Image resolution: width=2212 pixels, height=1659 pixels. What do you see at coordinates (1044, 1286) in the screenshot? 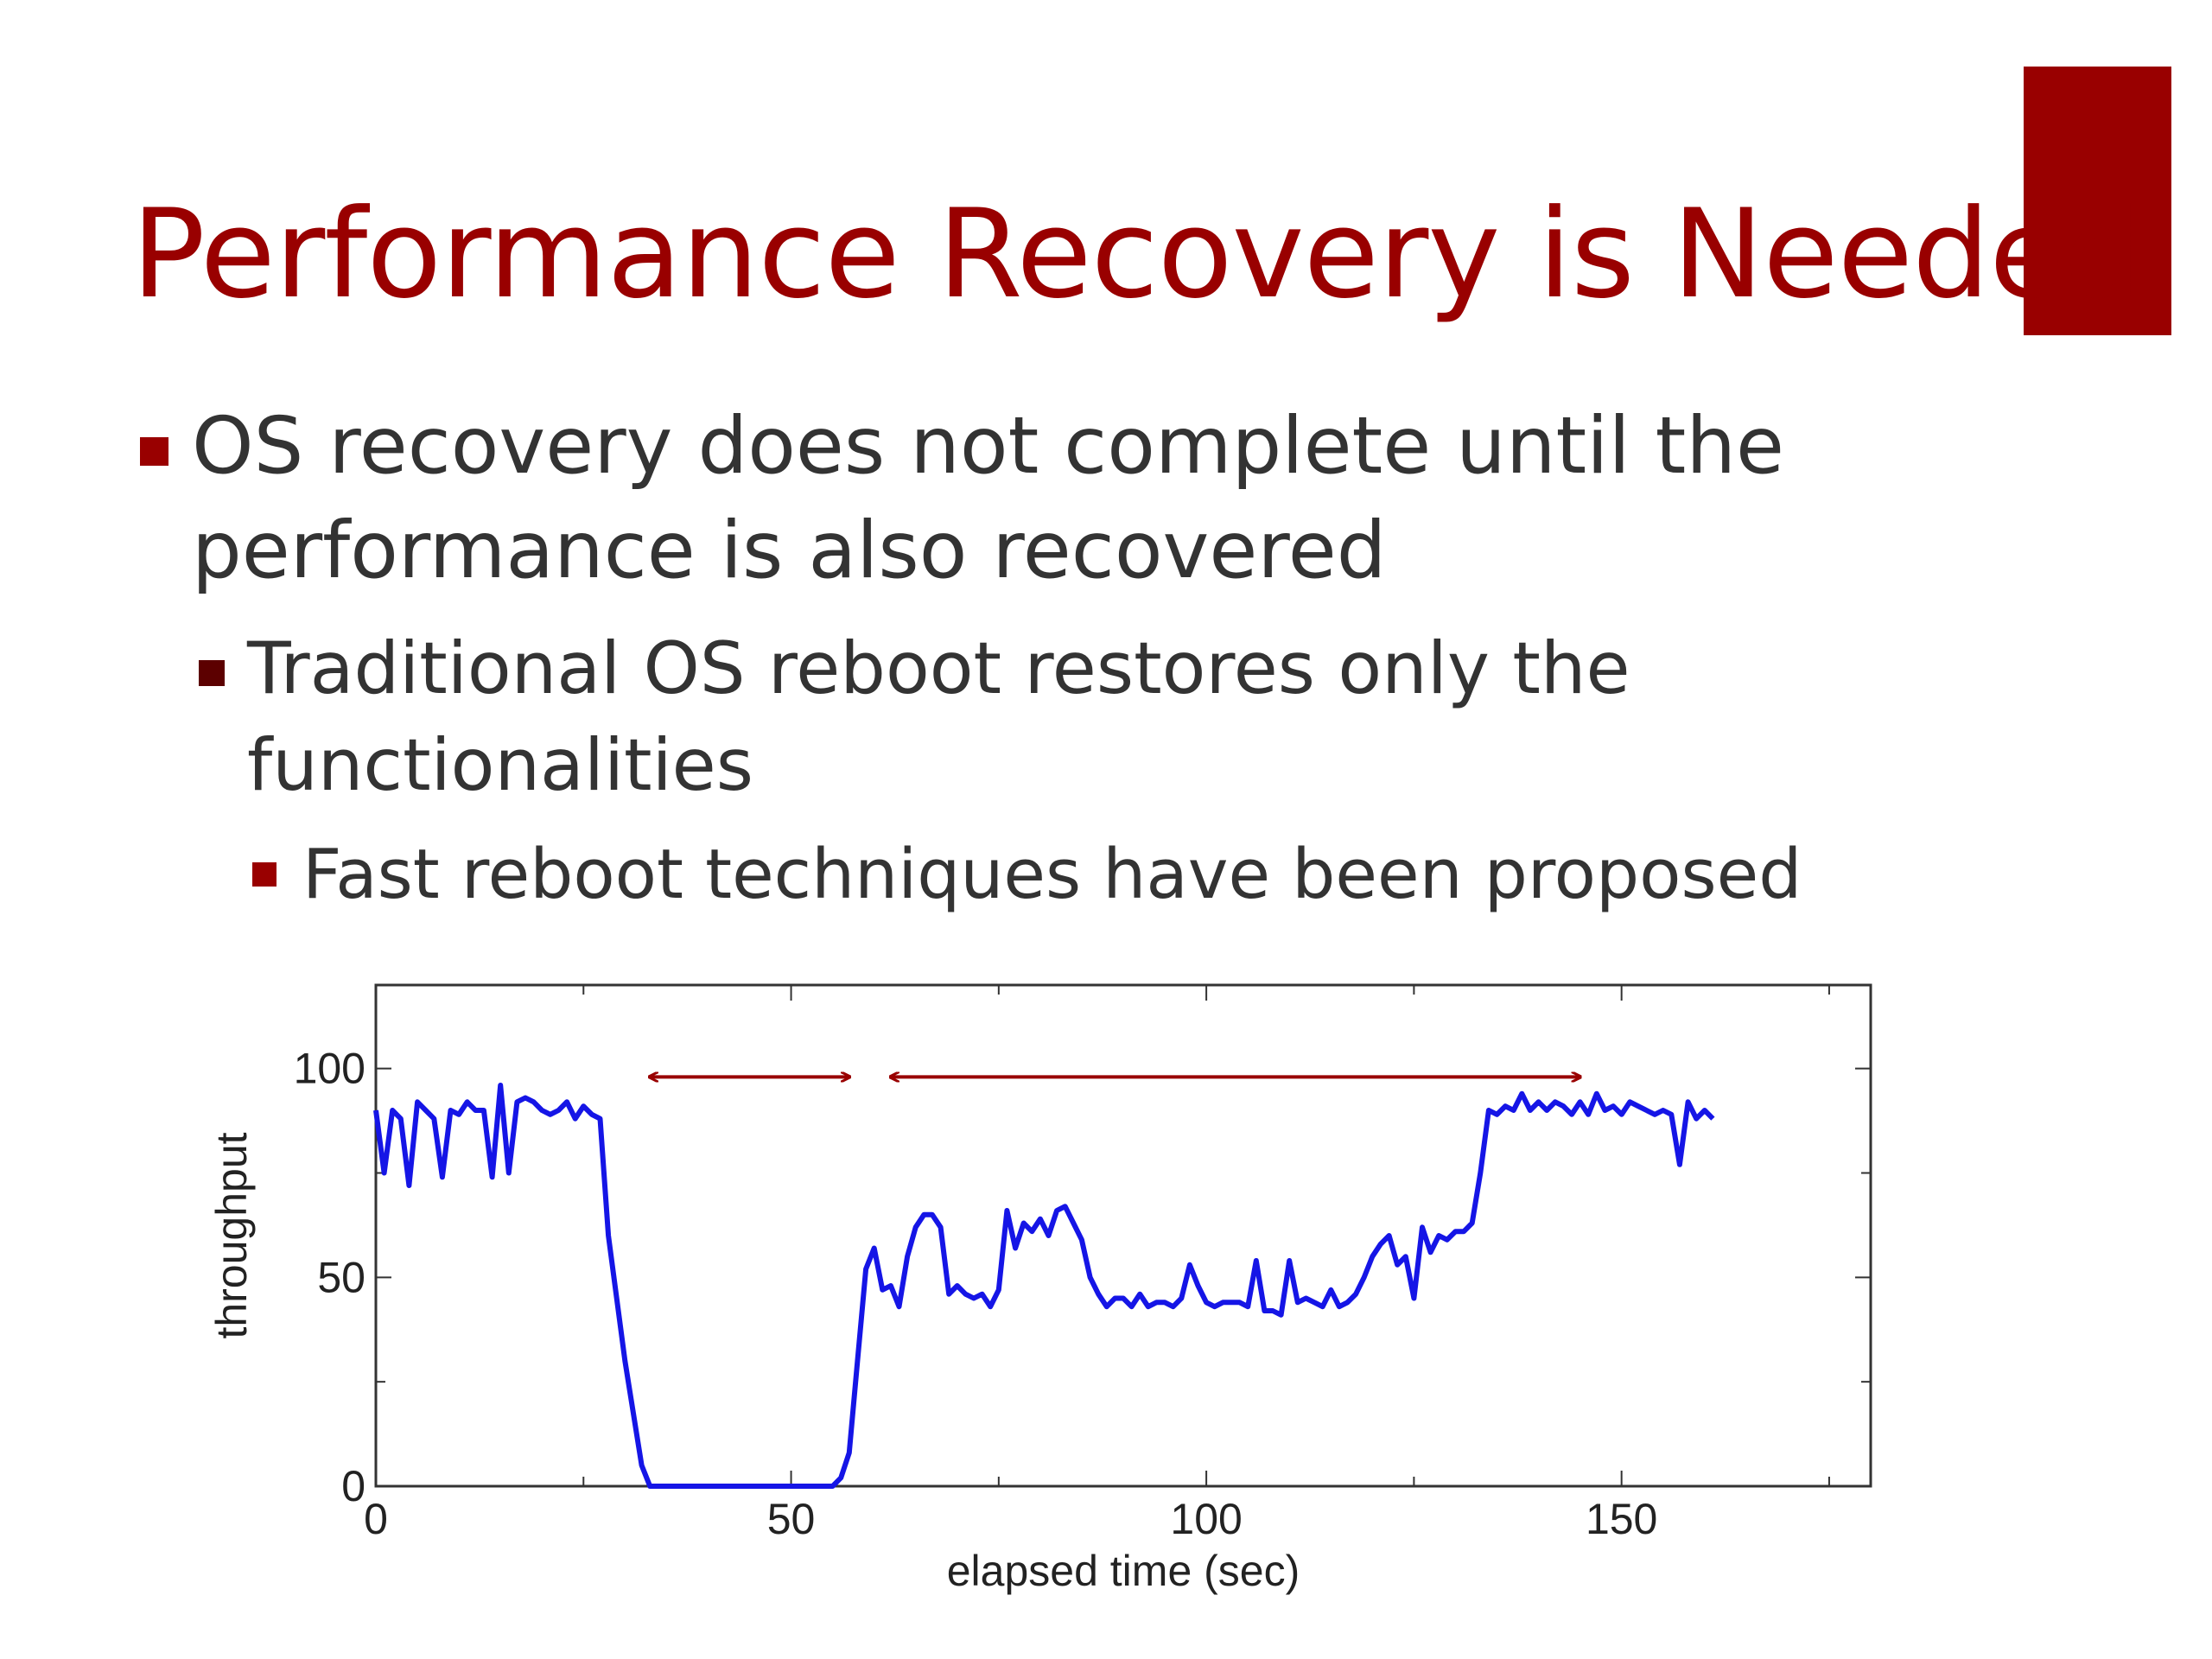
I see `throughput-series-line` at bounding box center [1044, 1286].